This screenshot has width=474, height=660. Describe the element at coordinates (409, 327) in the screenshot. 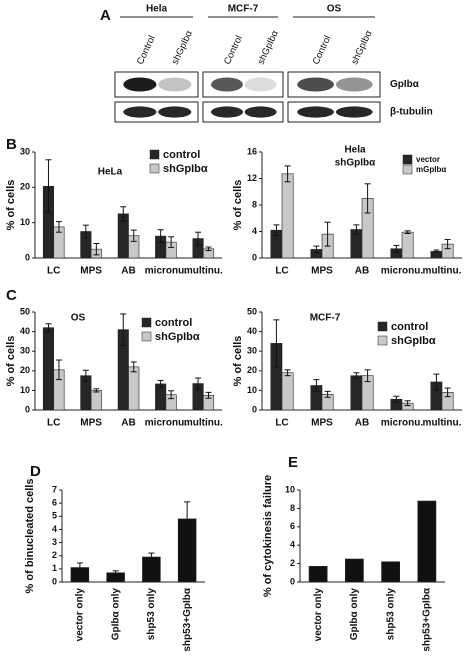

I see `legend-label: control` at that location.